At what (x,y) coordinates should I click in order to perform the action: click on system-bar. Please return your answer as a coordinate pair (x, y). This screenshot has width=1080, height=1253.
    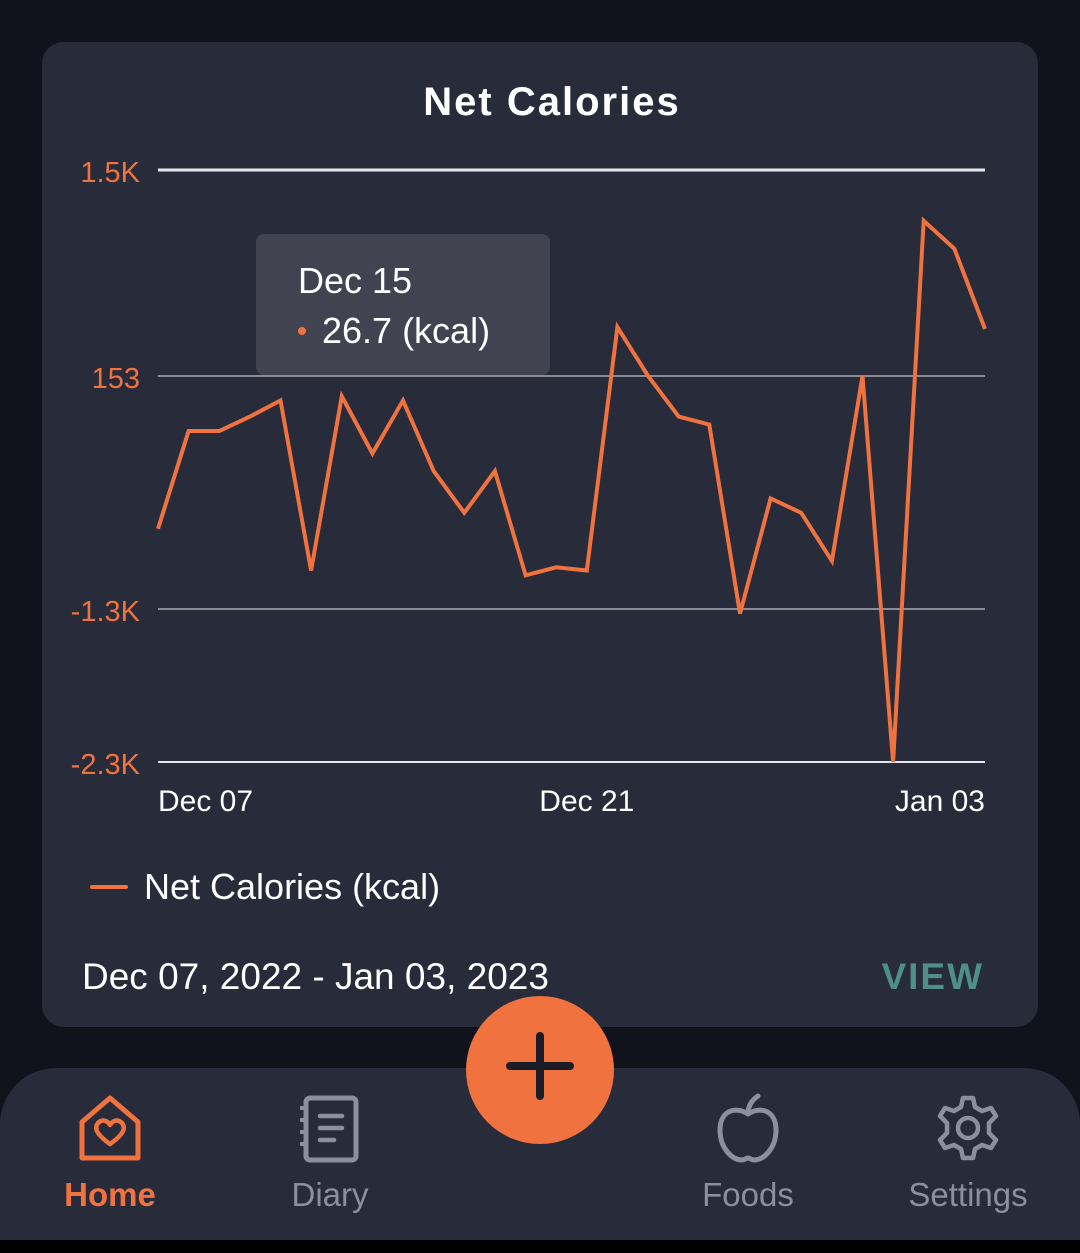
    Looking at the image, I should click on (540, 1246).